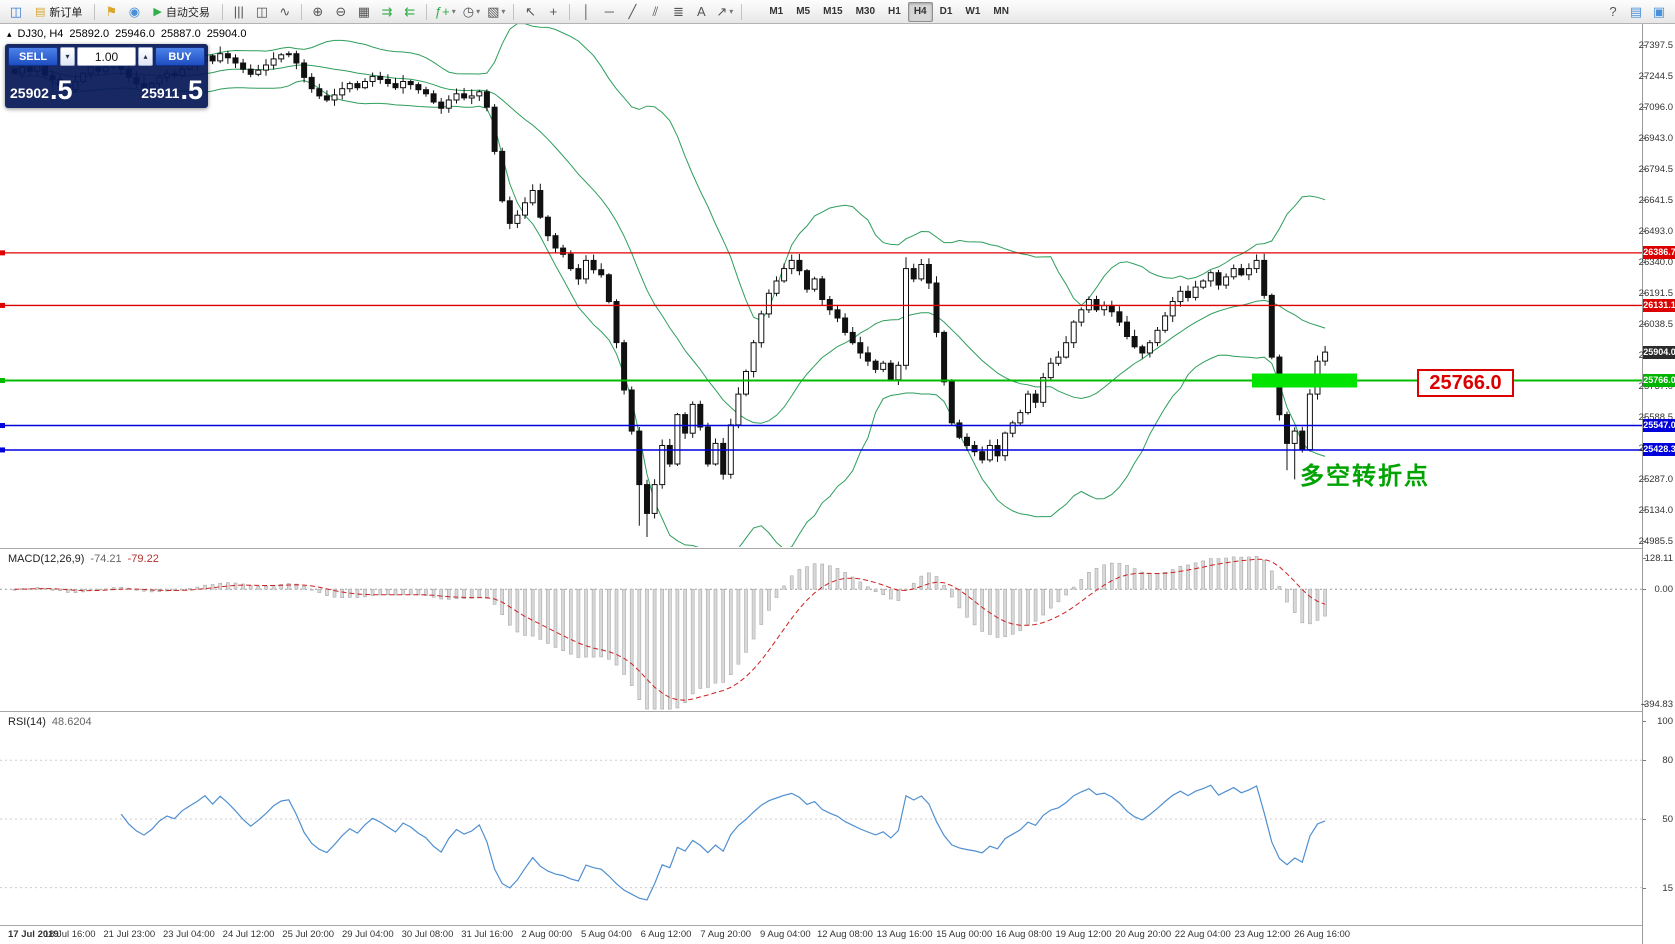 This screenshot has width=1675, height=944. I want to click on volume-decrease-button: ▾, so click(67, 56).